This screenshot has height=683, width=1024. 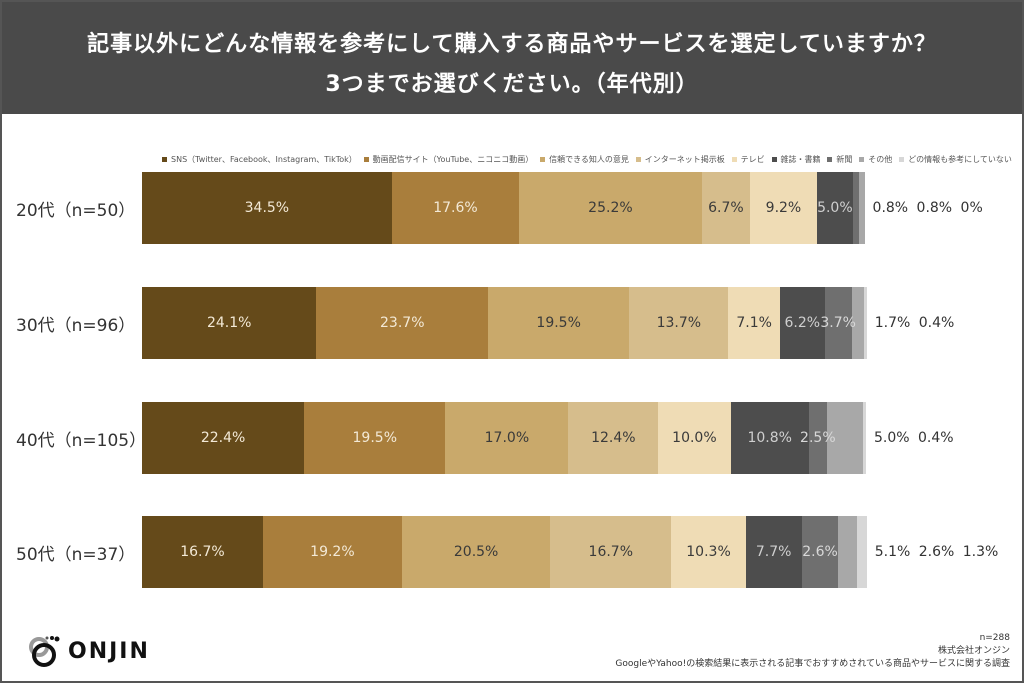 What do you see at coordinates (562, 208) in the screenshot?
I see `stacked-bar: 34.5% 17.6% 25.2% 6.7% 9.2% 5.0% 0.8% 0.8% 0%` at bounding box center [562, 208].